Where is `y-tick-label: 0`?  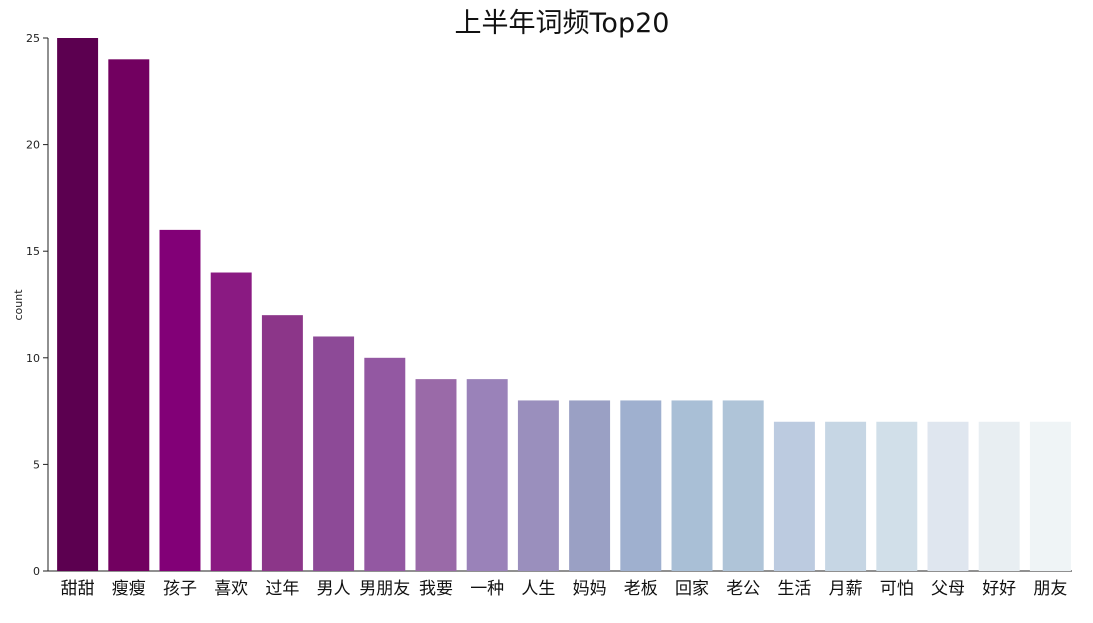
y-tick-label: 0 is located at coordinates (36, 571).